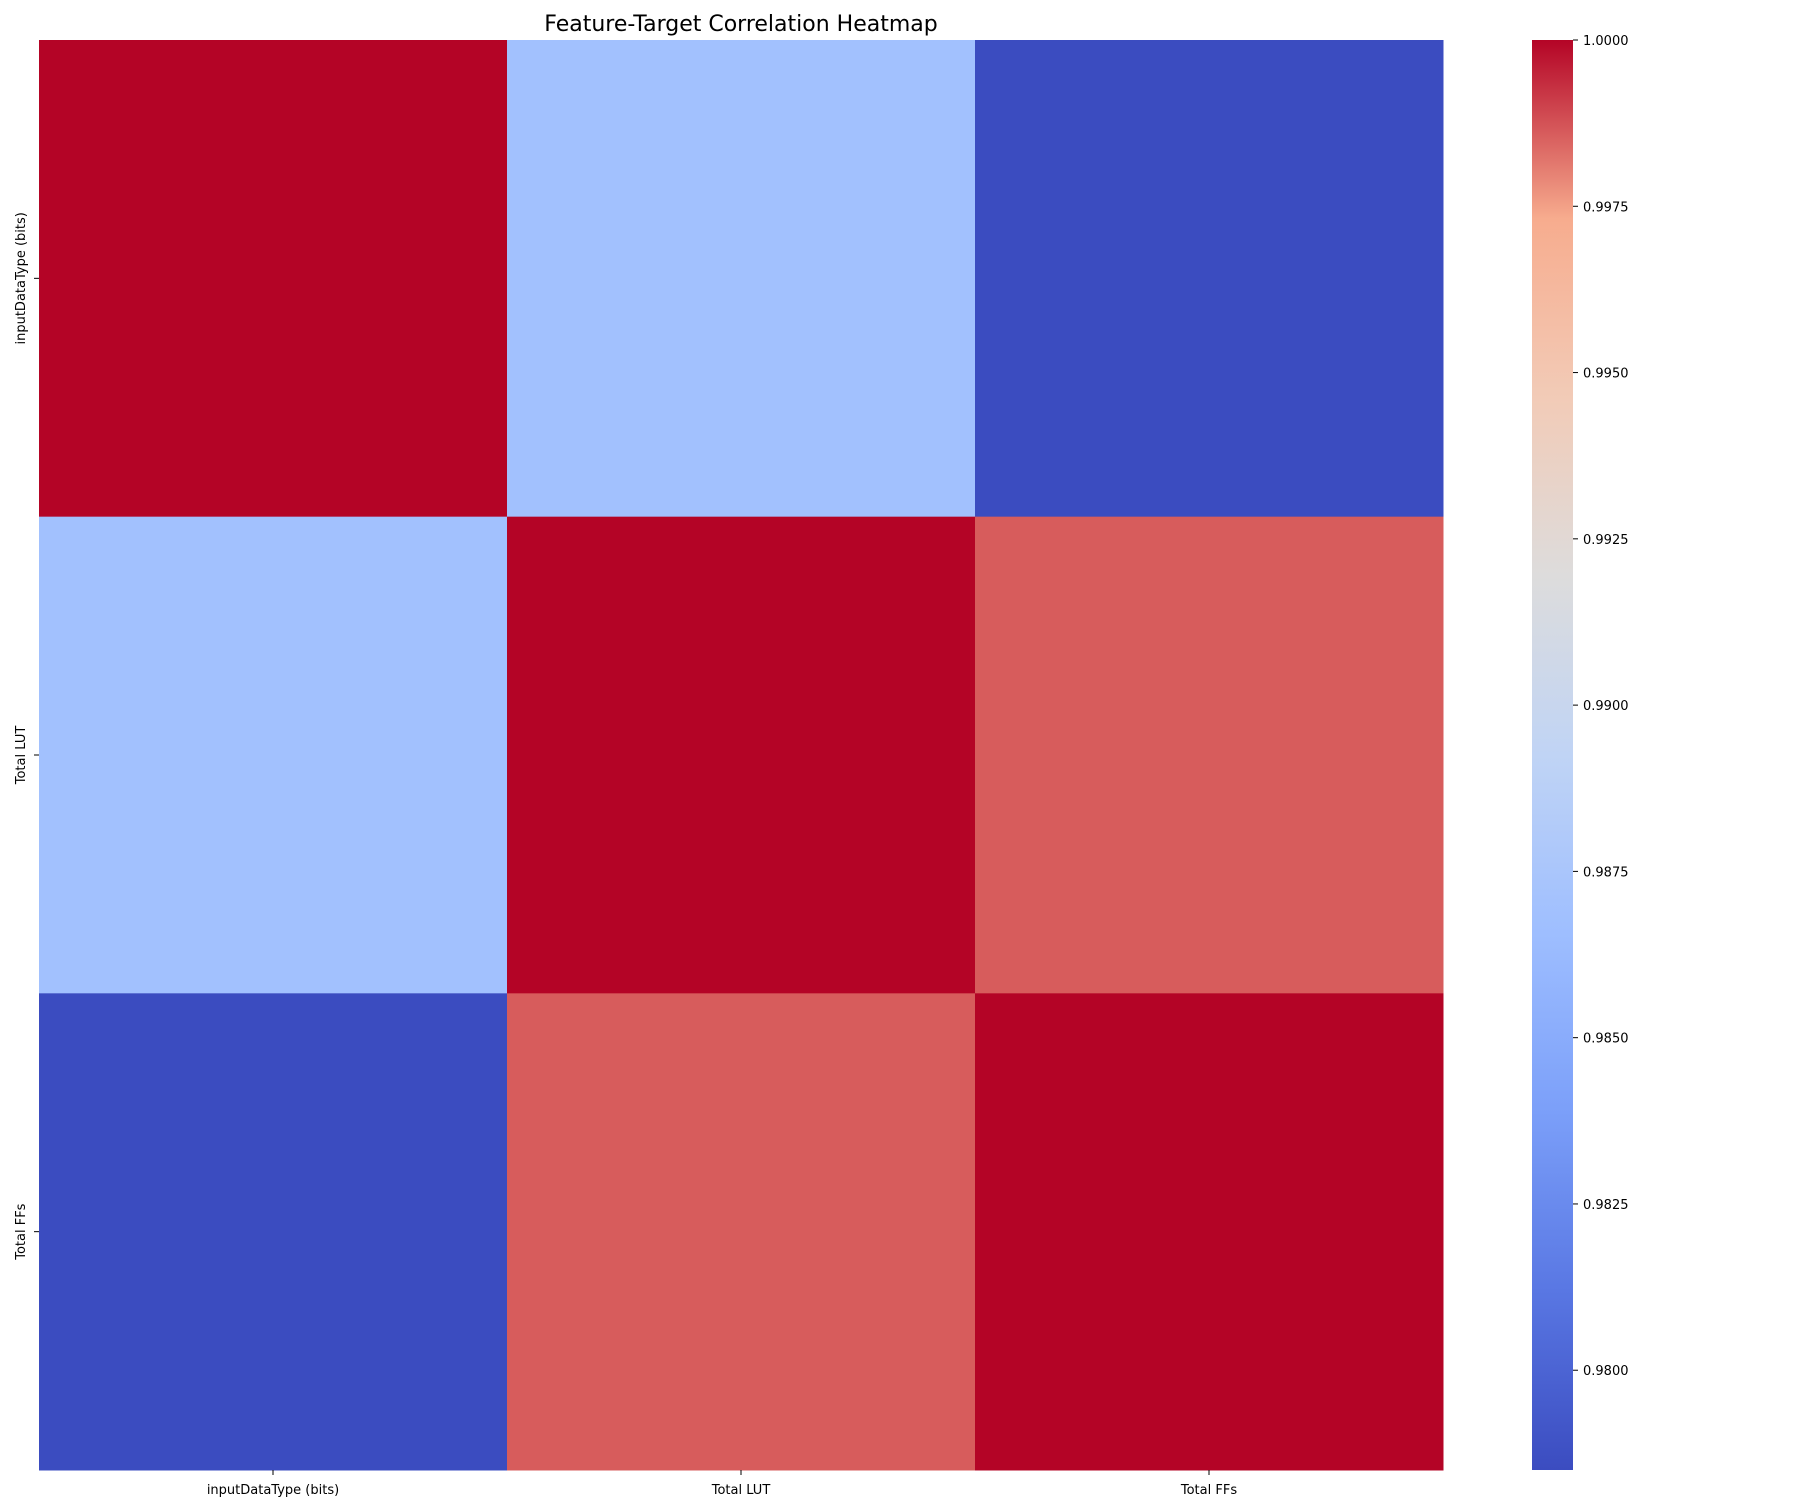  What do you see at coordinates (1606, 1039) in the screenshot?
I see `colorbar-tick-label: 0.9850` at bounding box center [1606, 1039].